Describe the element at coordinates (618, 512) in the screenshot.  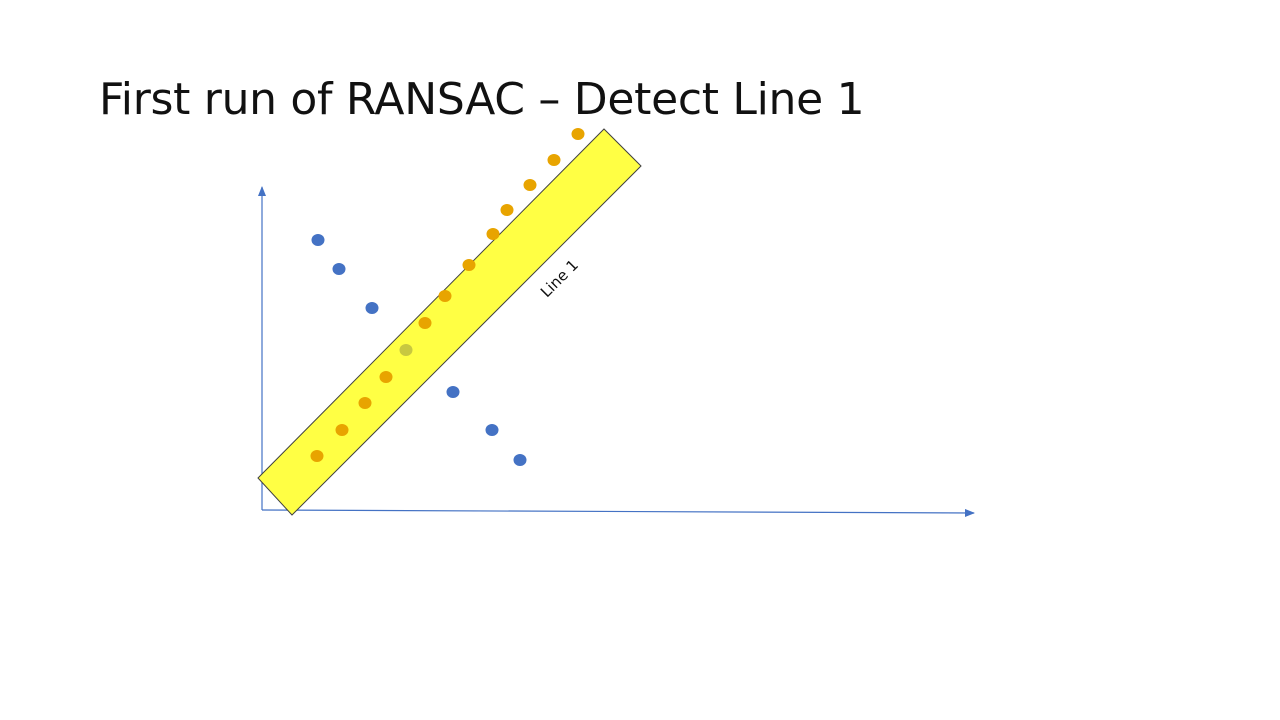
I see `x-axis` at that location.